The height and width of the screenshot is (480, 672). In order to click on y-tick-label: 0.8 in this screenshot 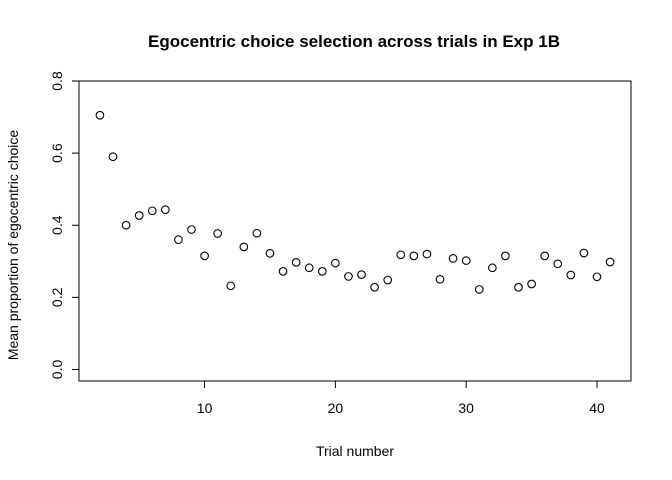, I will do `click(57, 81)`.